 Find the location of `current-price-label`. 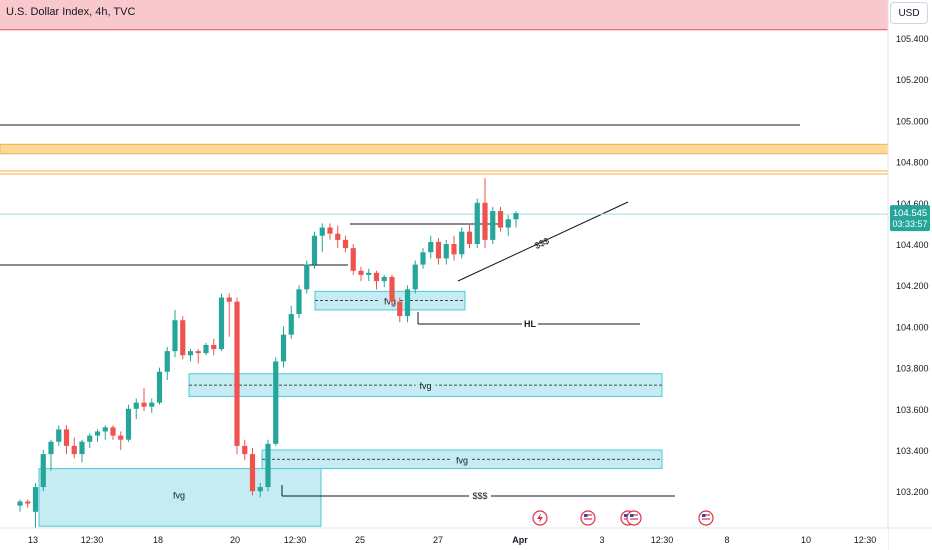

current-price-label is located at coordinates (910, 218).